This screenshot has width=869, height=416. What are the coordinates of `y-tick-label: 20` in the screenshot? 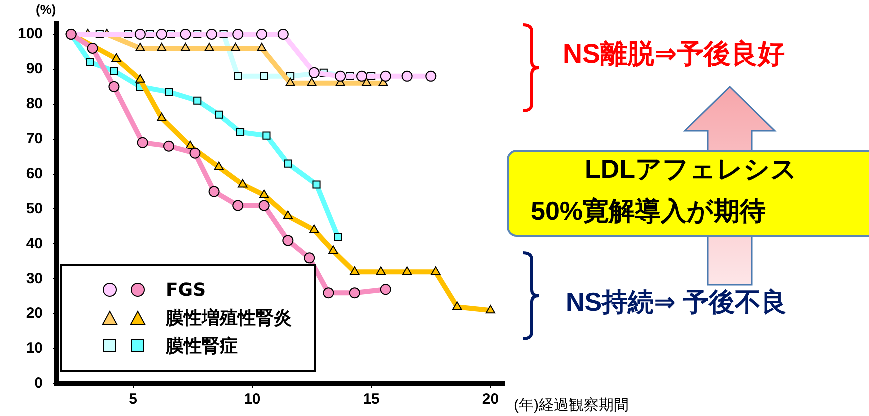 It's located at (35, 313).